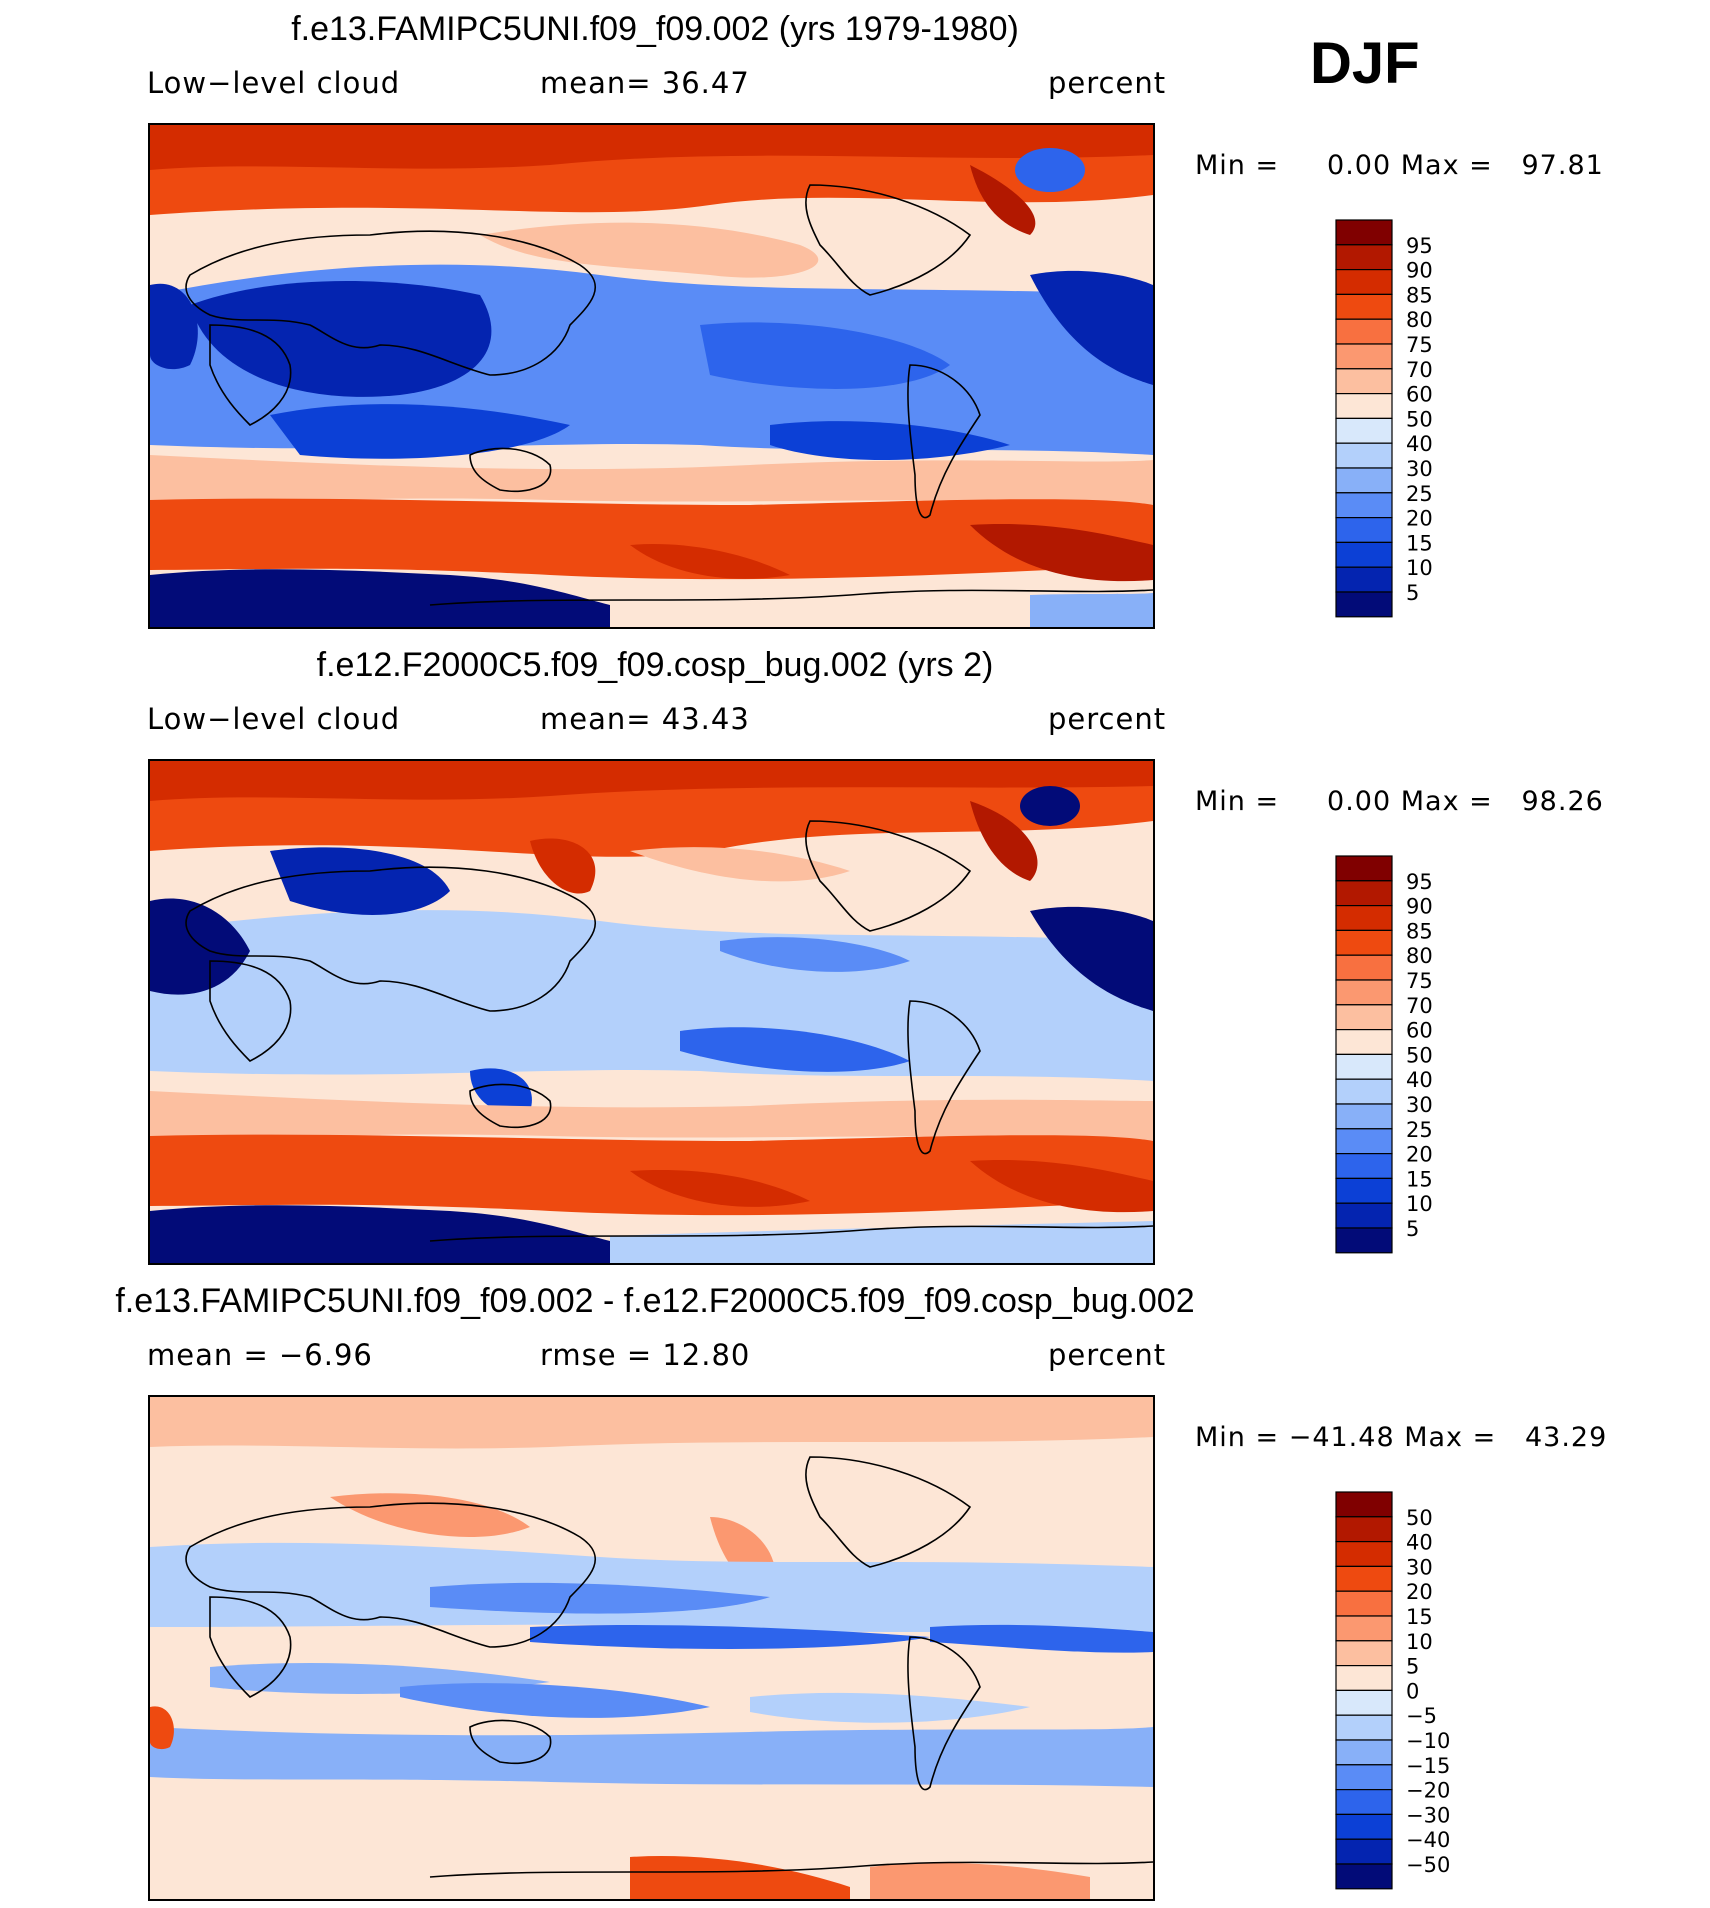 This screenshot has width=1710, height=1908. I want to click on season-label: DJF, so click(1365, 63).